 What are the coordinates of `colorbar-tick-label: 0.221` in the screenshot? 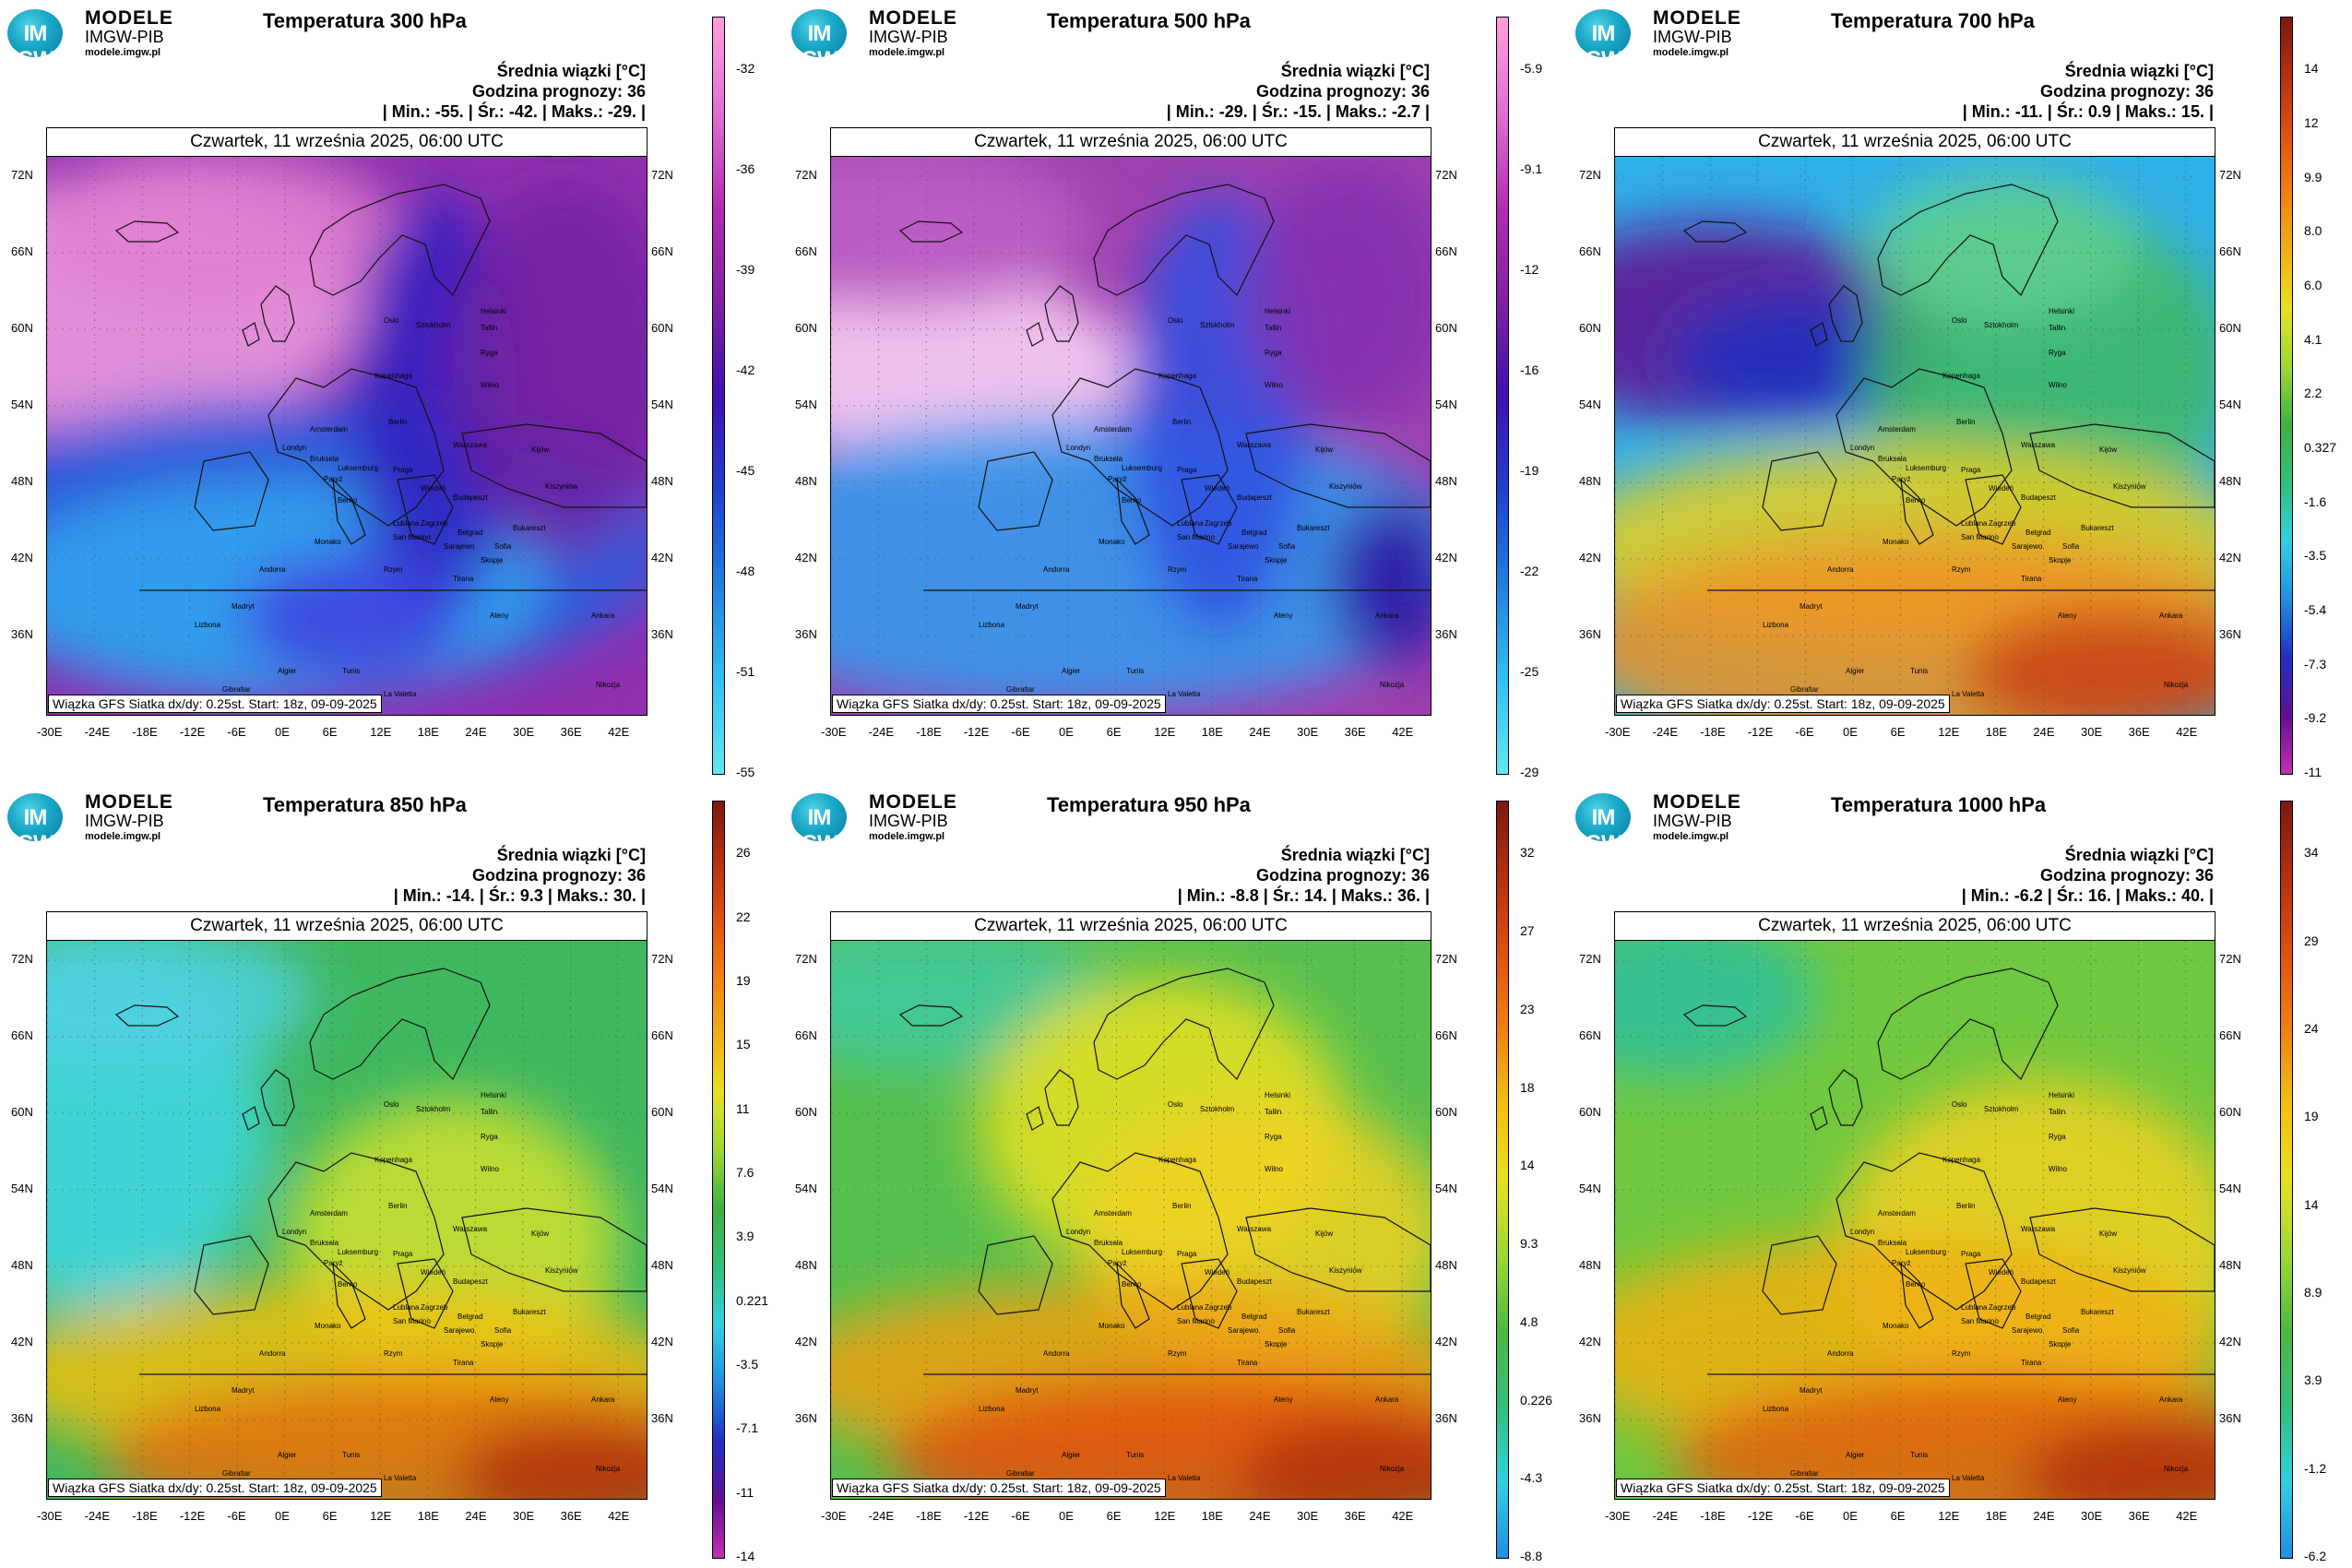 It's located at (752, 1300).